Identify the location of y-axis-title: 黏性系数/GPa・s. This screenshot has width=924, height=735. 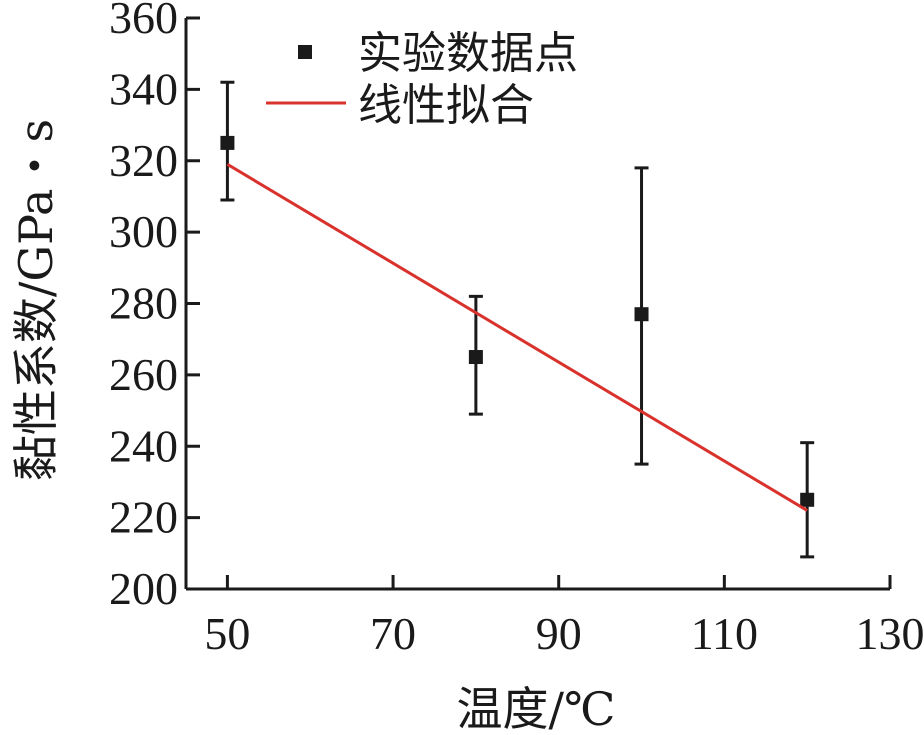
(36, 300).